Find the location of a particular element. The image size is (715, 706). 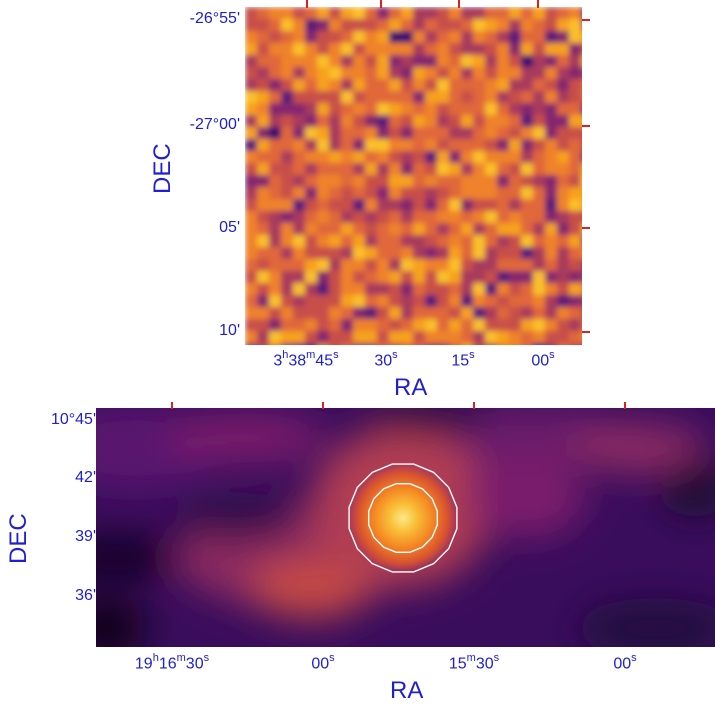

source-glow is located at coordinates (403, 518).